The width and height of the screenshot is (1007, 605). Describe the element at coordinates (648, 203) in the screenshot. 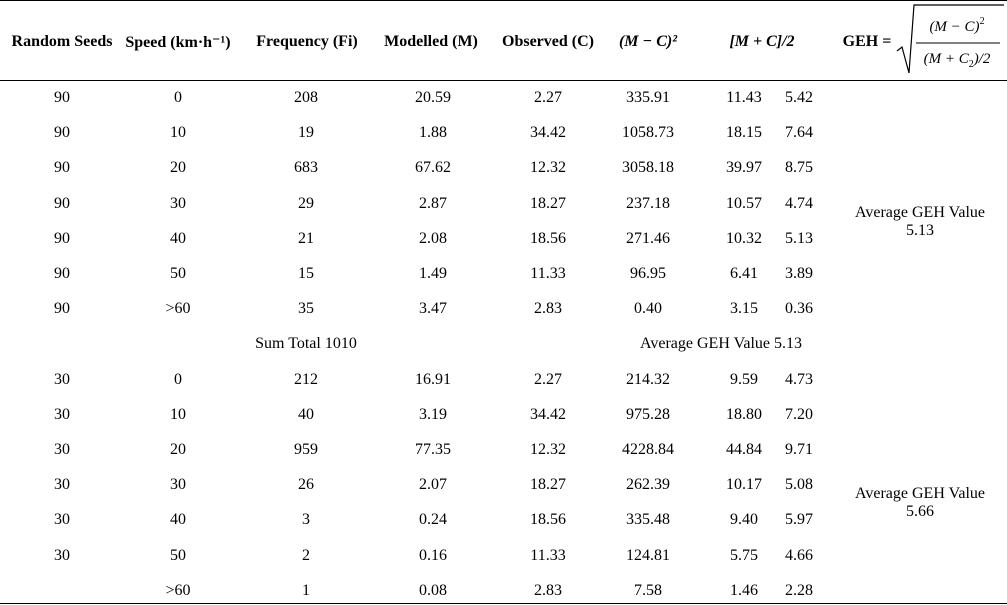

I see `squared-difference-cell: 237.18` at that location.